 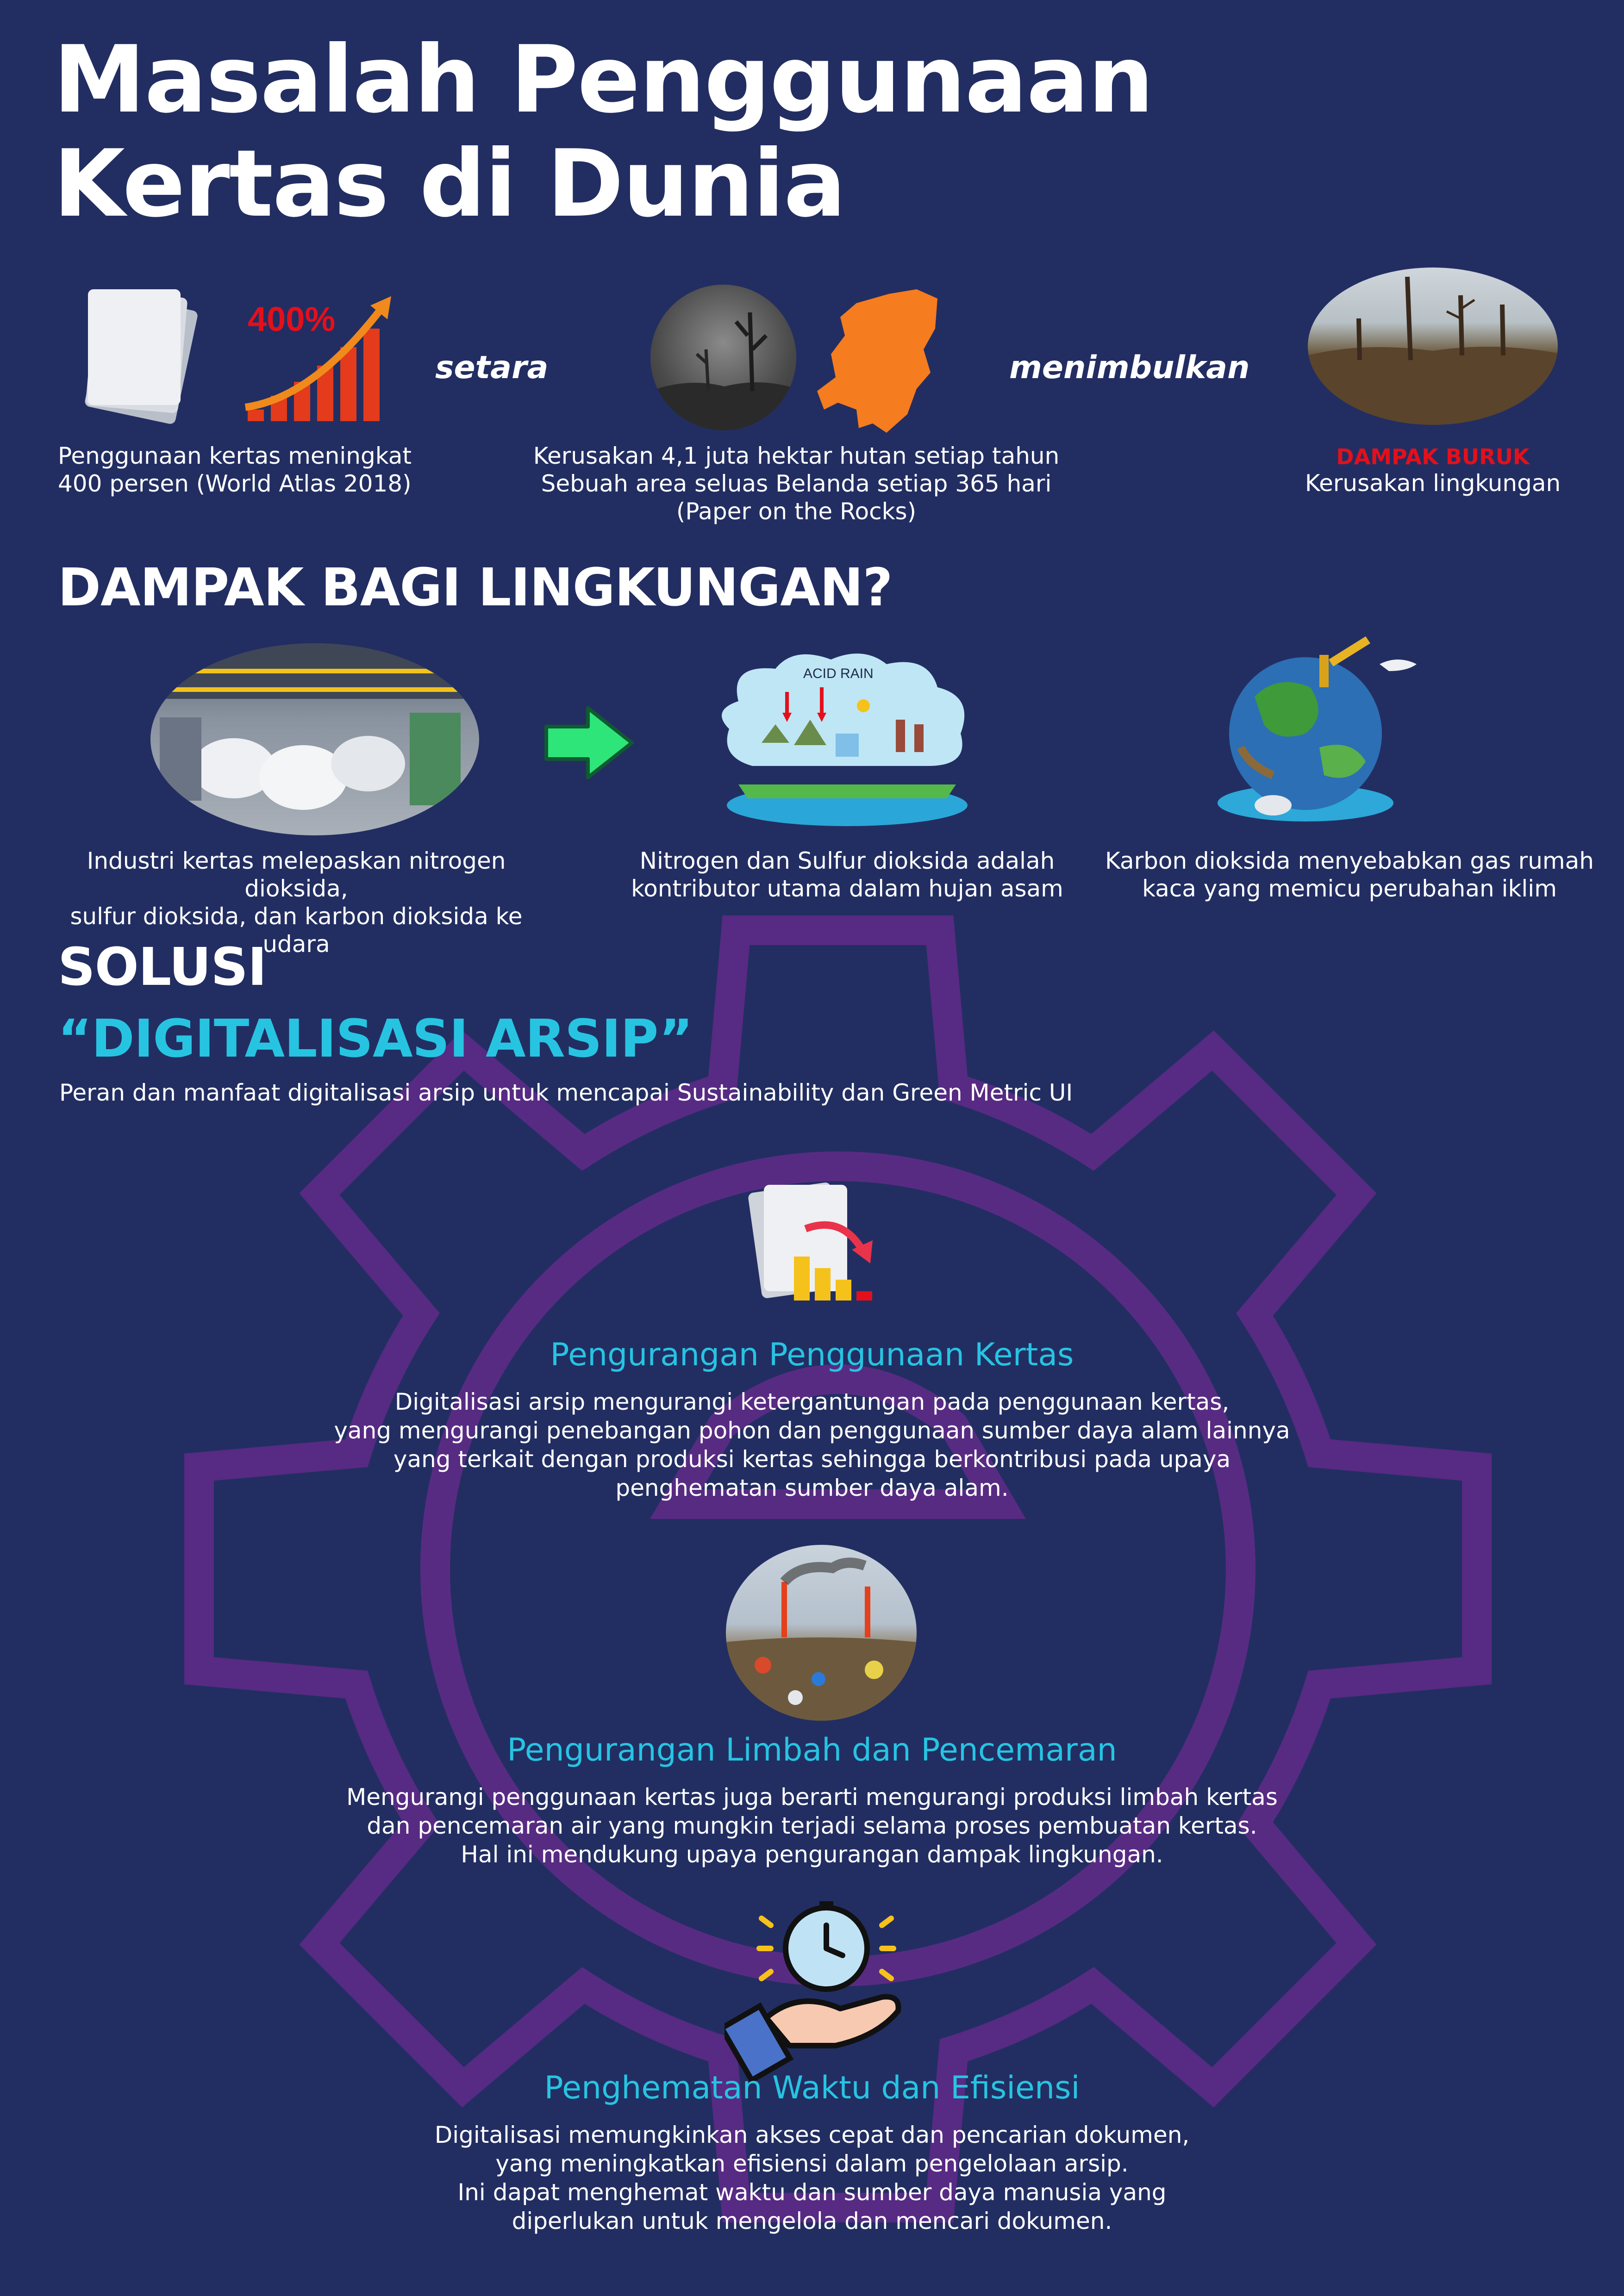 I want to click on impact-caption-acid-rain-line1: Nitrogen dan Sulfur dioksida adalah, so click(x=847, y=860).